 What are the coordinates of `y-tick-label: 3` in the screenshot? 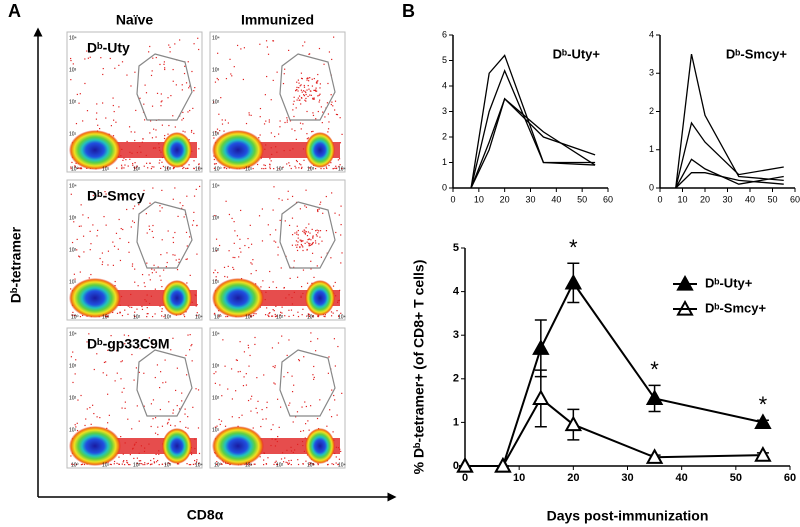 It's located at (651, 73).